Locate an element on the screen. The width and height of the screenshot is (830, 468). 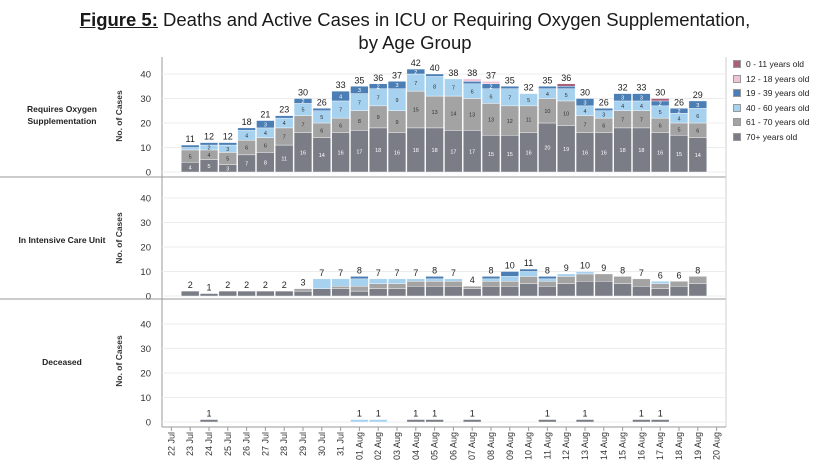
legend-label: 19 - 39 years old is located at coordinates (778, 93).